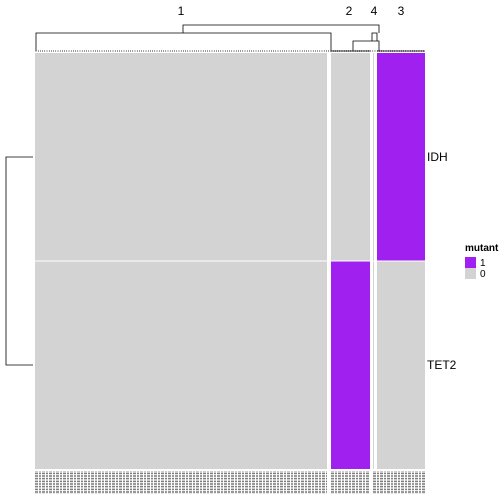 The width and height of the screenshot is (504, 504). I want to click on legend-title: mutant, so click(482, 248).